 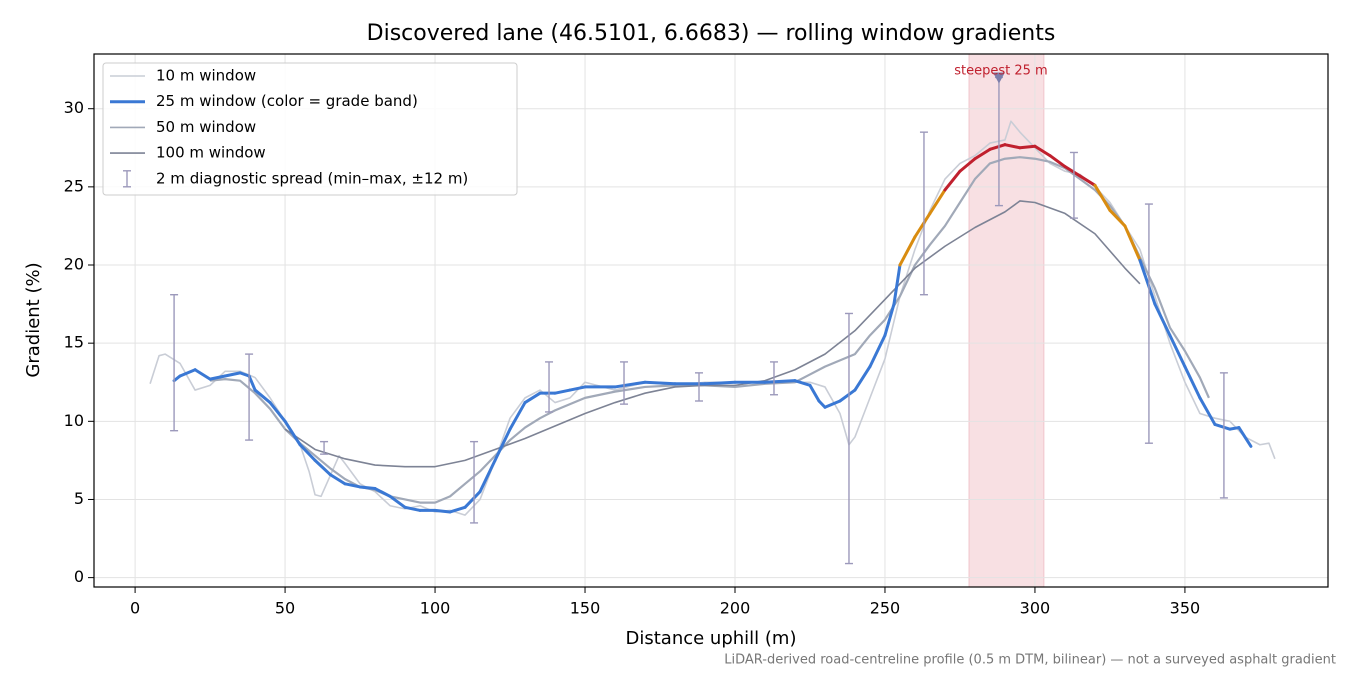 I want to click on x-tick-label: 250, so click(x=885, y=608).